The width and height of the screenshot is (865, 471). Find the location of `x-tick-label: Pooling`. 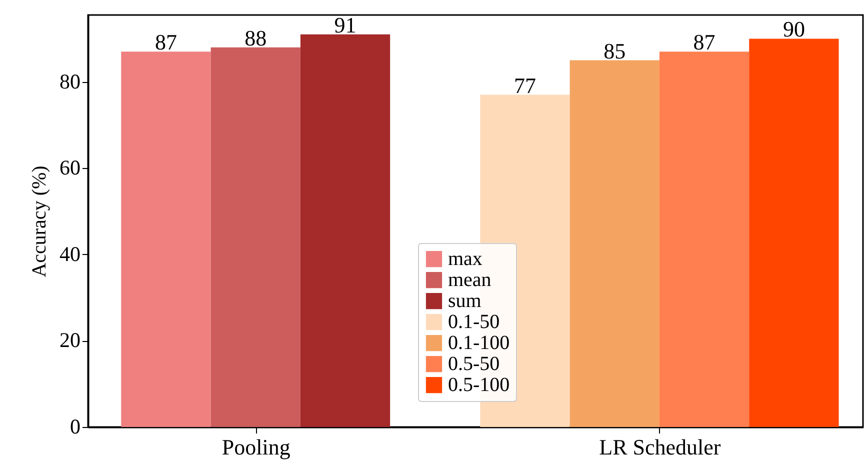

x-tick-label: Pooling is located at coordinates (256, 447).